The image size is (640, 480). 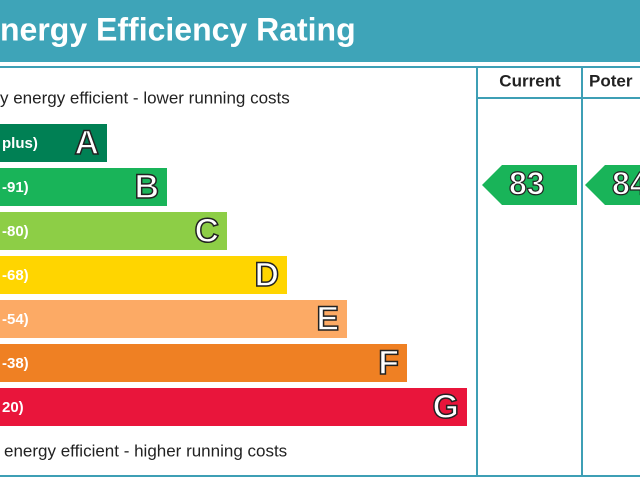 I want to click on band-range: plus), so click(x=20, y=143).